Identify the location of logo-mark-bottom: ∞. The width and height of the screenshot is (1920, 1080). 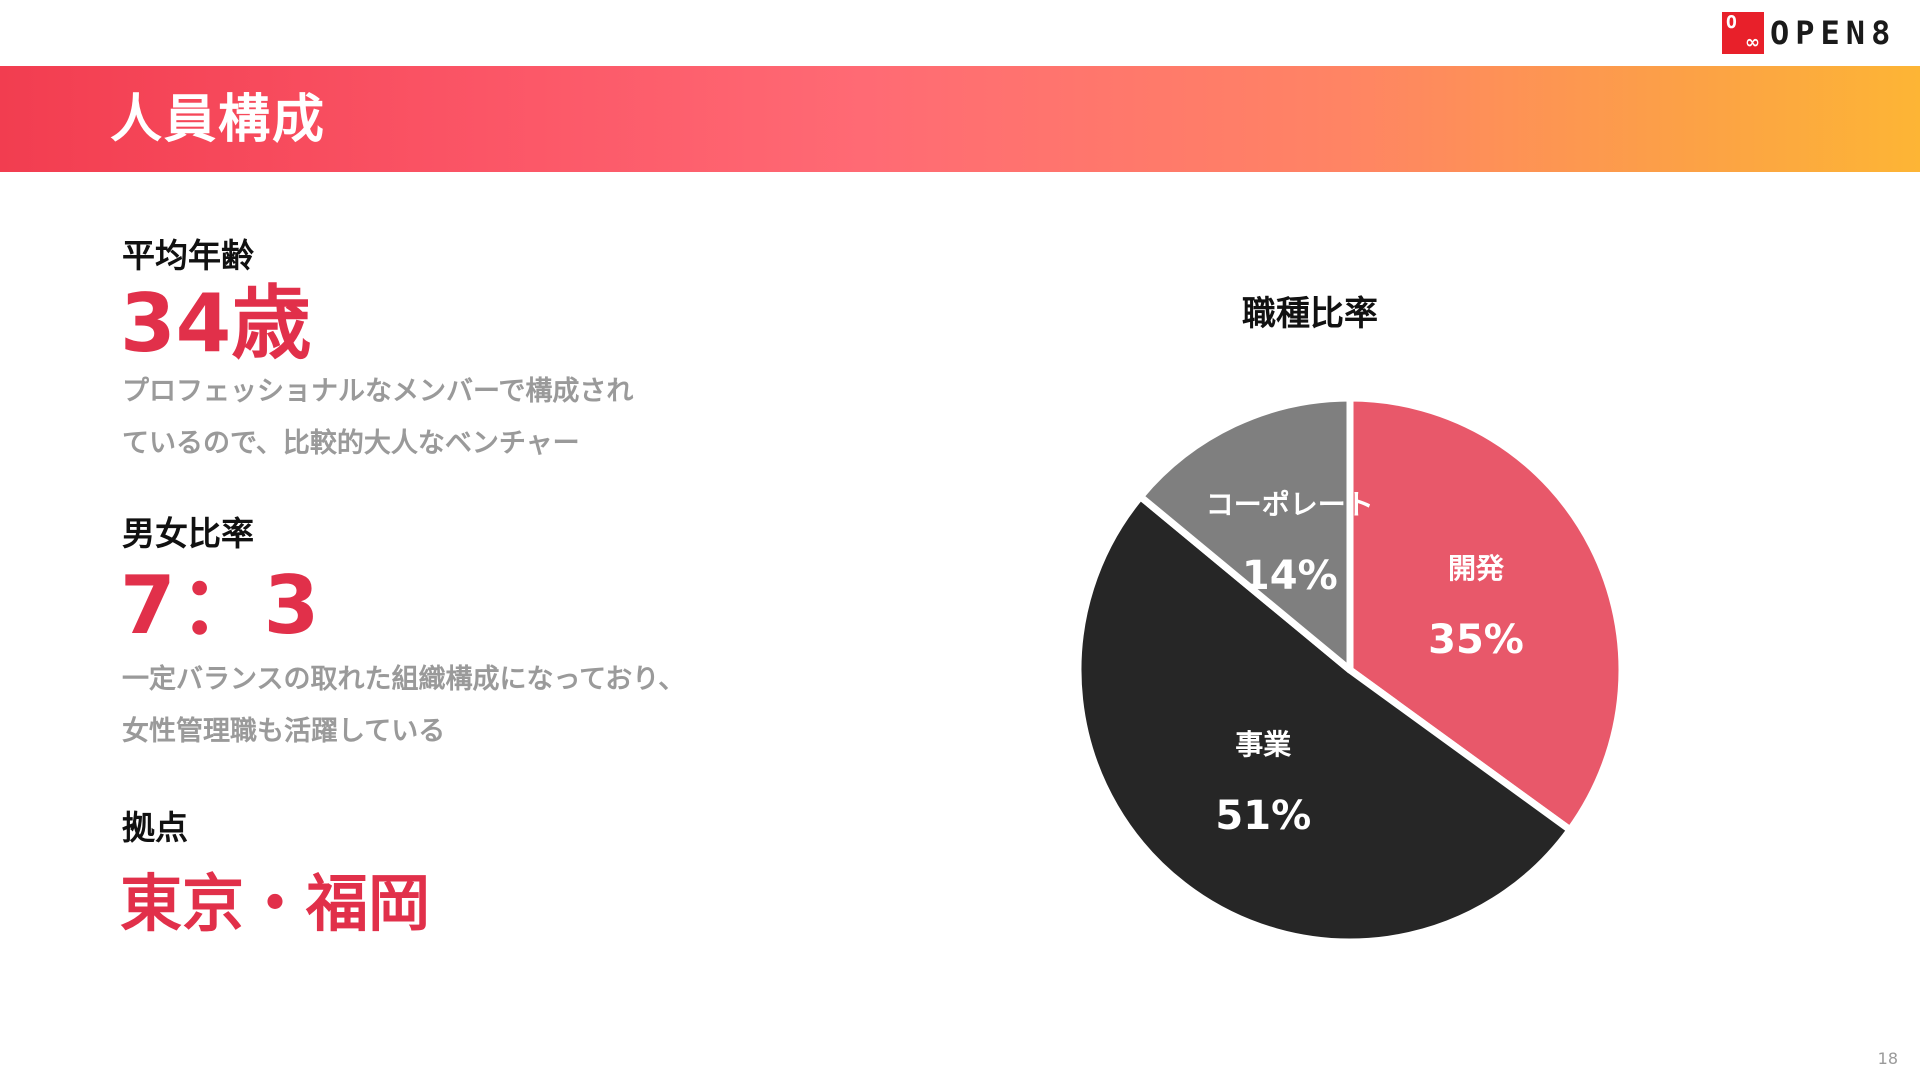
(1752, 42).